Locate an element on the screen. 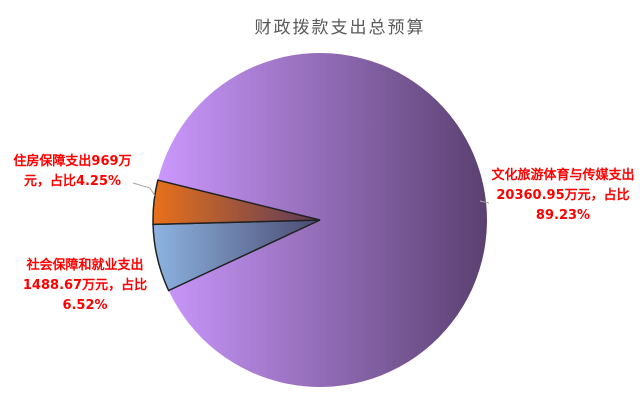  data-label-housing: 住房保障支出969万元，占比4.25% is located at coordinates (72, 171).